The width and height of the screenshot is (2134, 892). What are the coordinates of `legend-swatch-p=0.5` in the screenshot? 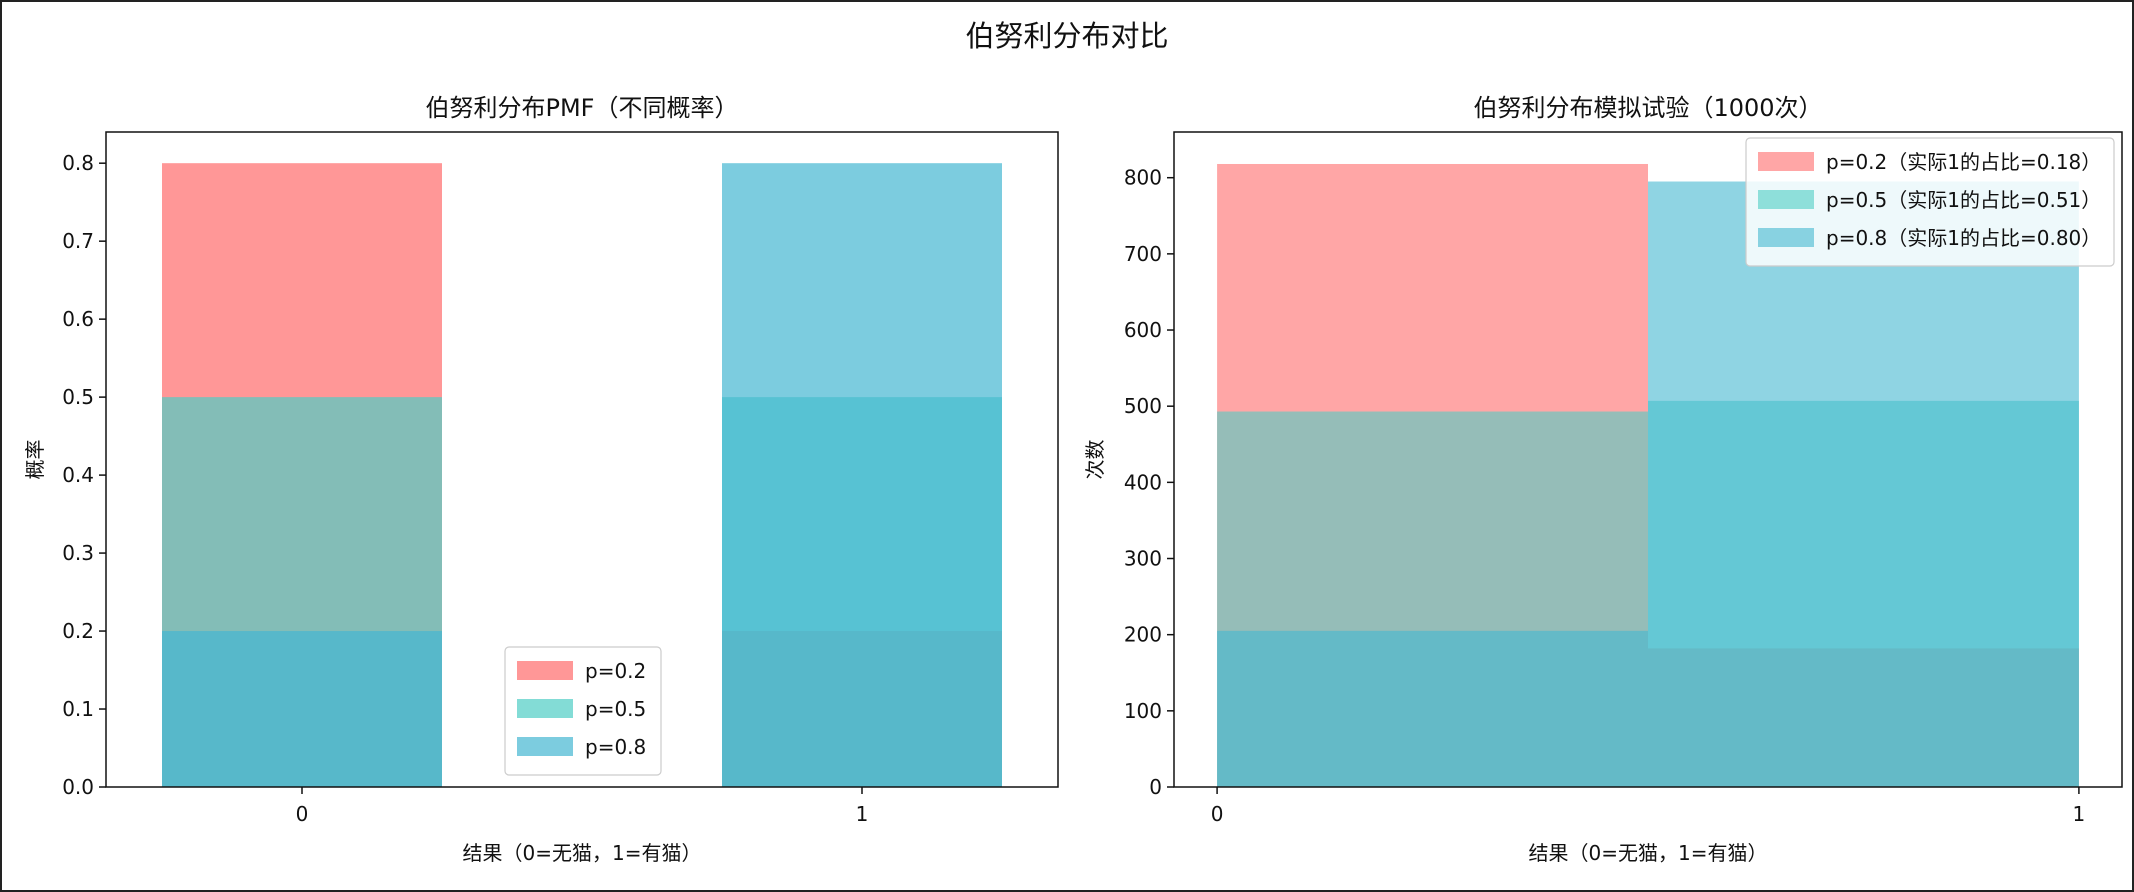 It's located at (545, 708).